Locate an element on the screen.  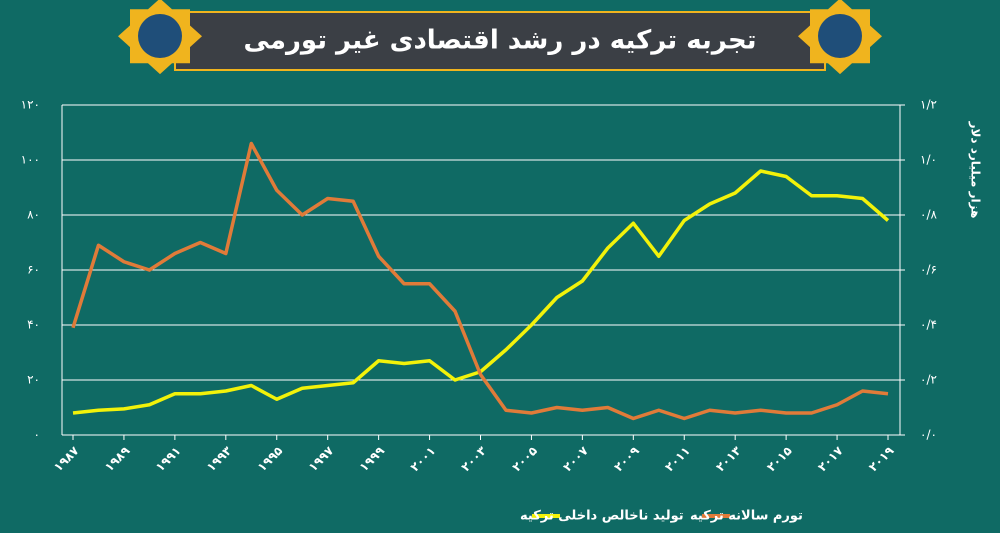
title-banner is located at coordinates (500, 41).